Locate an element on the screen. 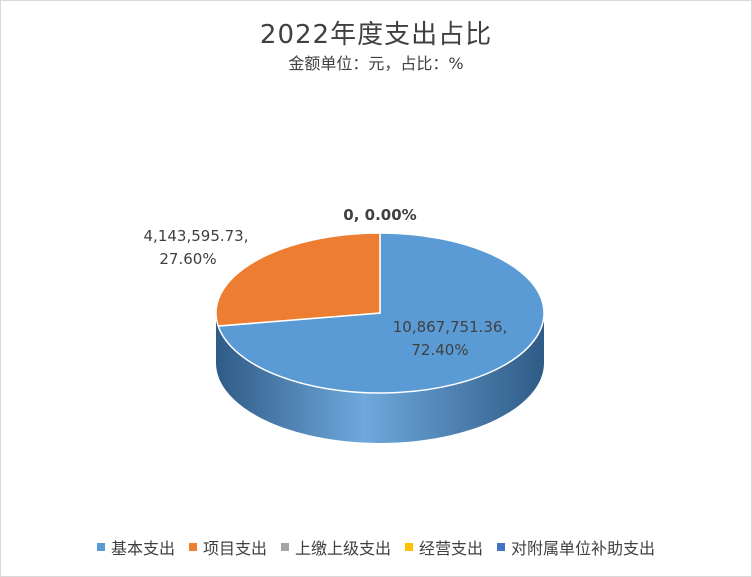 Image resolution: width=752 pixels, height=577 pixels. legend-item-remit: 上缴上级支出 is located at coordinates (335, 547).